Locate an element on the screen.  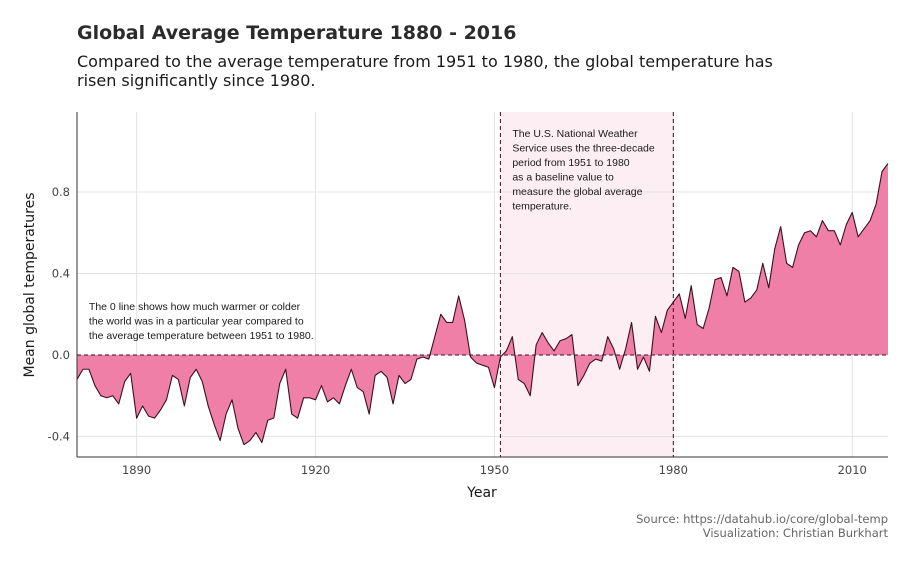
chart-title: Global Average Temperature 1880 - 2016 is located at coordinates (297, 33).